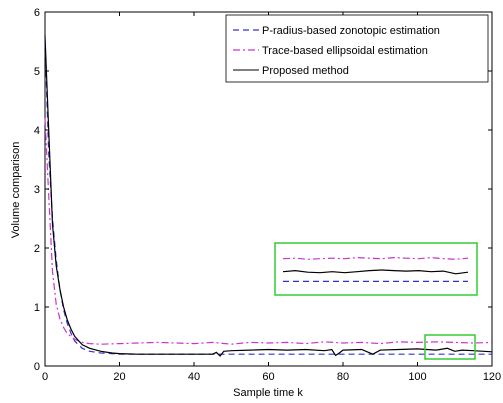  What do you see at coordinates (450, 347) in the screenshot?
I see `zoom-source-box` at bounding box center [450, 347].